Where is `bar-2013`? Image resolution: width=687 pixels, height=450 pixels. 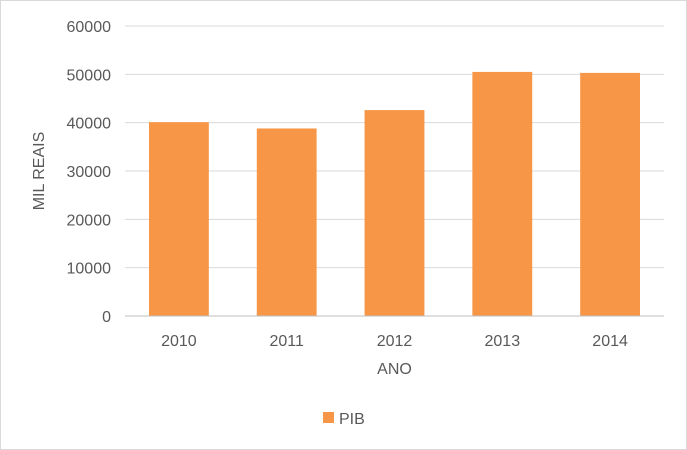
bar-2013 is located at coordinates (502, 194).